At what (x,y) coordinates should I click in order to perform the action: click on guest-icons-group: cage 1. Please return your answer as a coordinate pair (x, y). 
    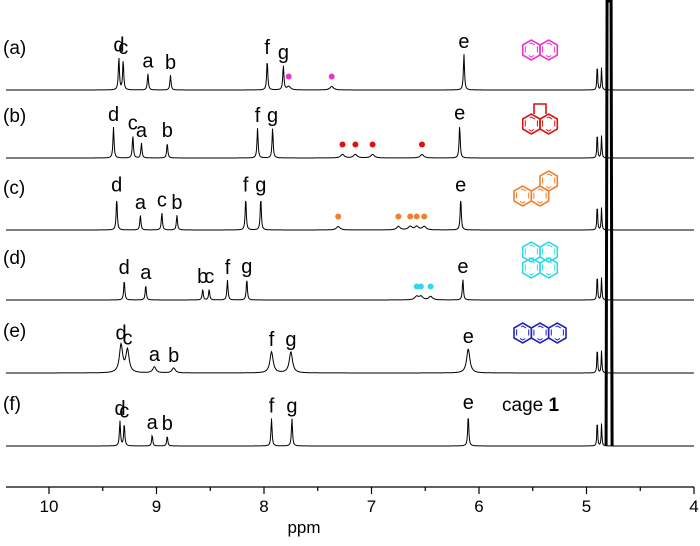
    Looking at the image, I should click on (534, 227).